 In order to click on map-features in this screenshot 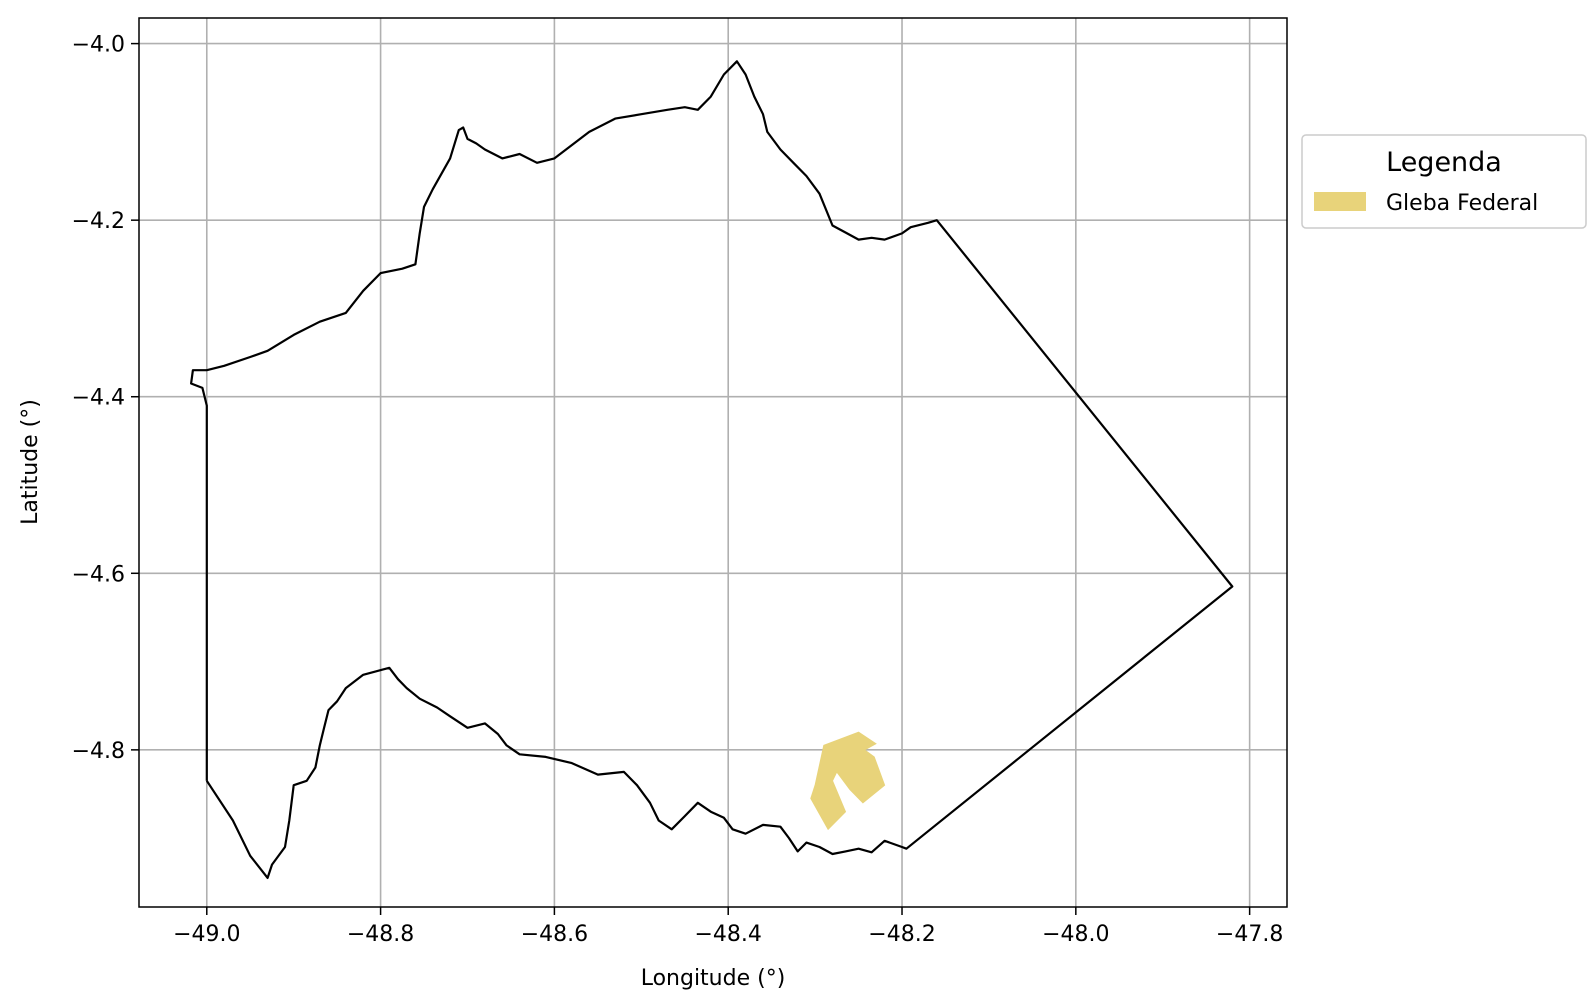, I will do `click(848, 781)`.